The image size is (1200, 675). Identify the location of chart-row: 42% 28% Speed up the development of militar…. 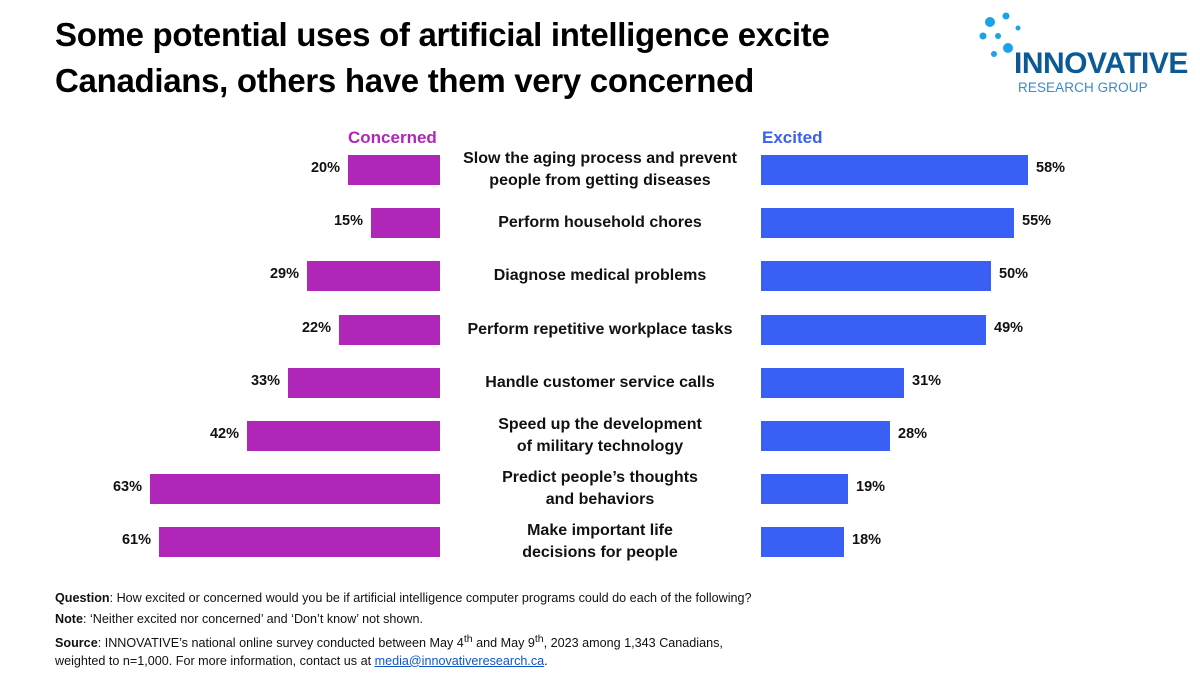
(600, 435).